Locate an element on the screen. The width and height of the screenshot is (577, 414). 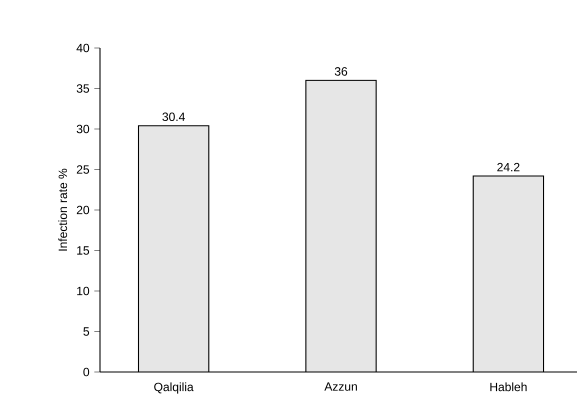
y-axis-title: Infection rate % is located at coordinates (63, 209).